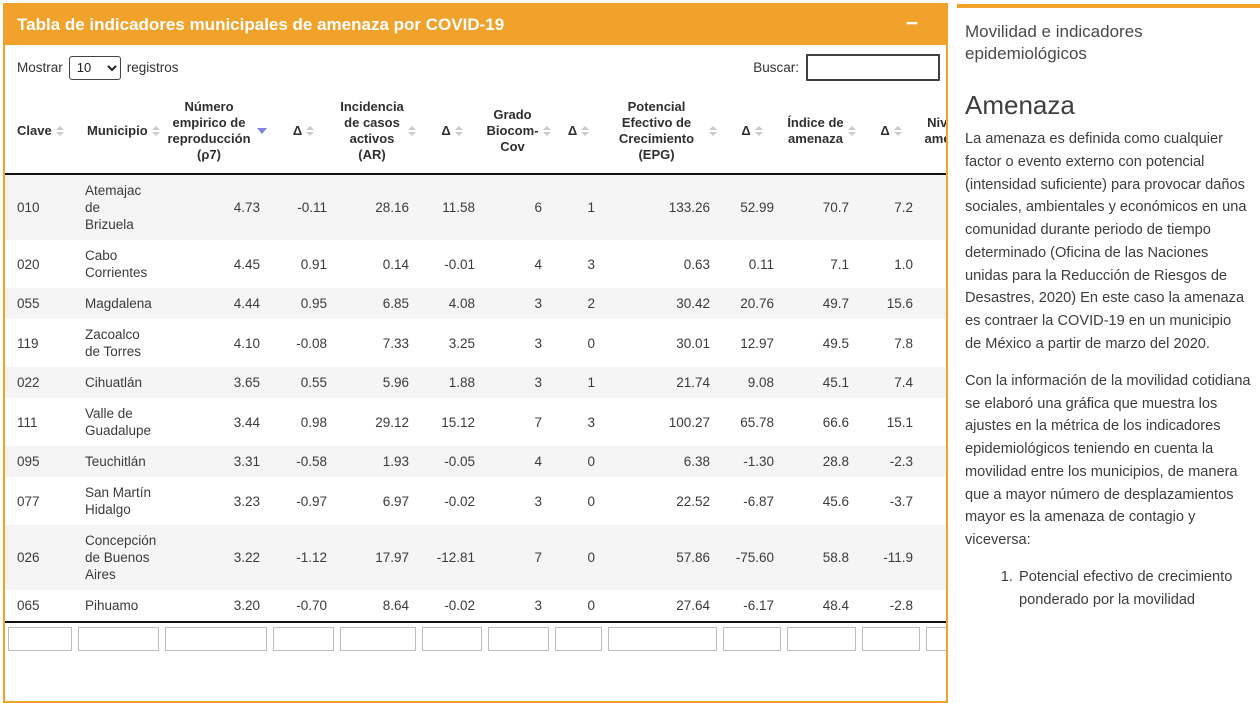 This screenshot has width=1260, height=703. What do you see at coordinates (392, 557) in the screenshot?
I see `table-cell: 17.97` at bounding box center [392, 557].